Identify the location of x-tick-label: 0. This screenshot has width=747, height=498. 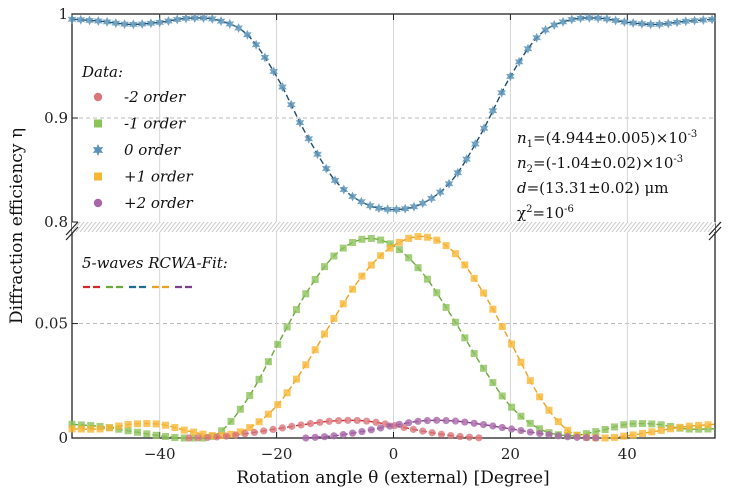
(394, 454).